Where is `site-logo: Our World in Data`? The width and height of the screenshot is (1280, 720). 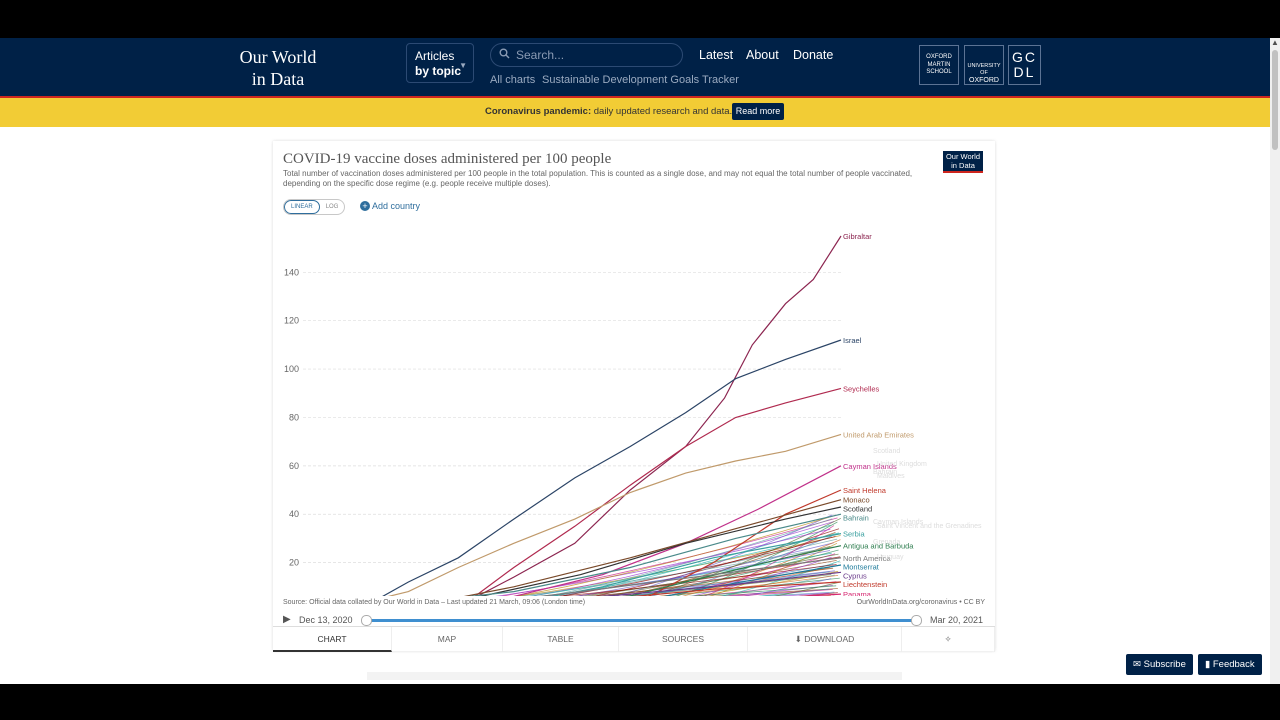
site-logo: Our World in Data is located at coordinates (278, 68).